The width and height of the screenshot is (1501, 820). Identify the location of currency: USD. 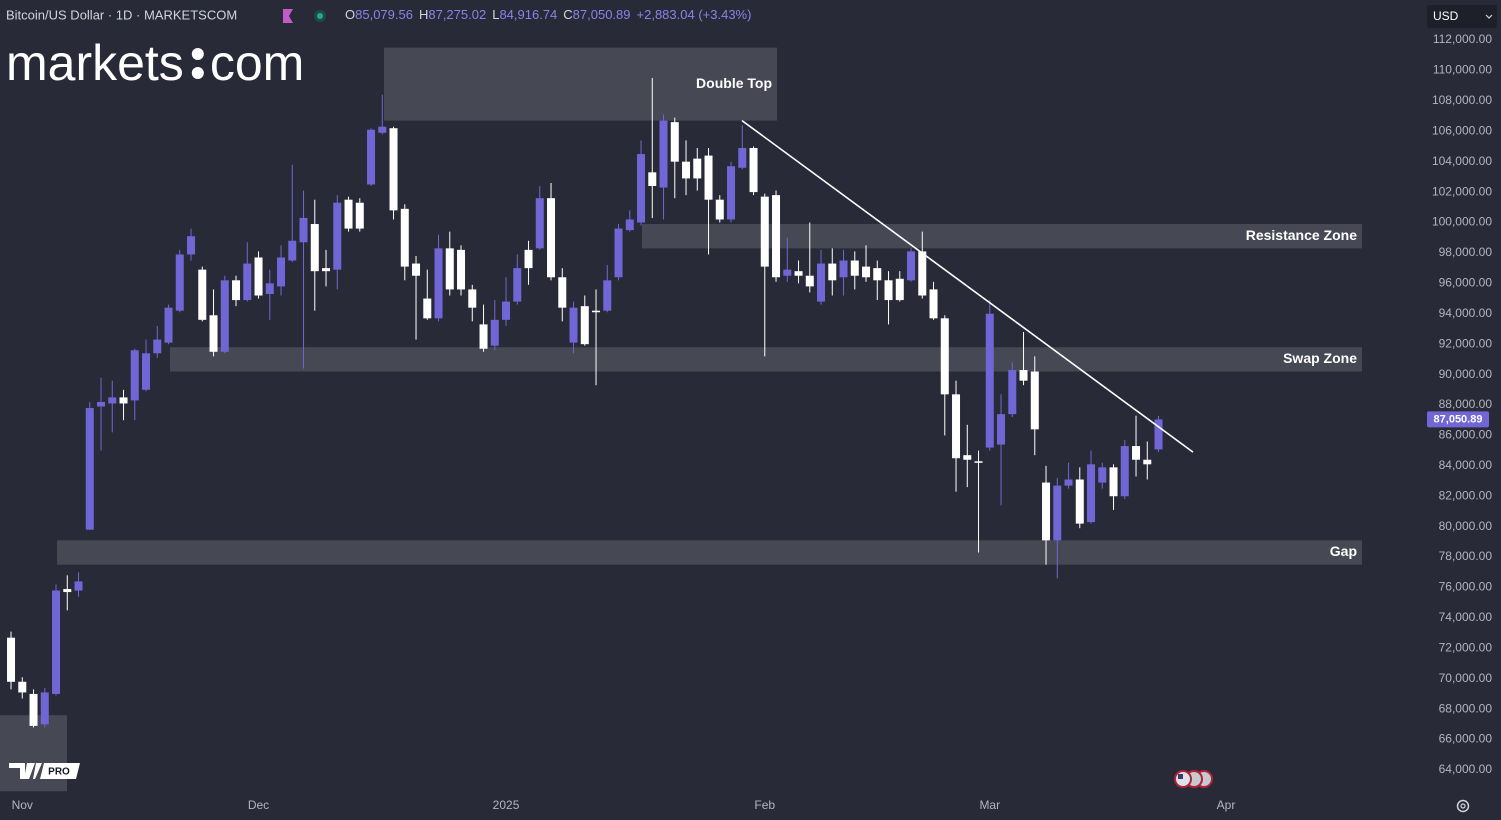
(1446, 16).